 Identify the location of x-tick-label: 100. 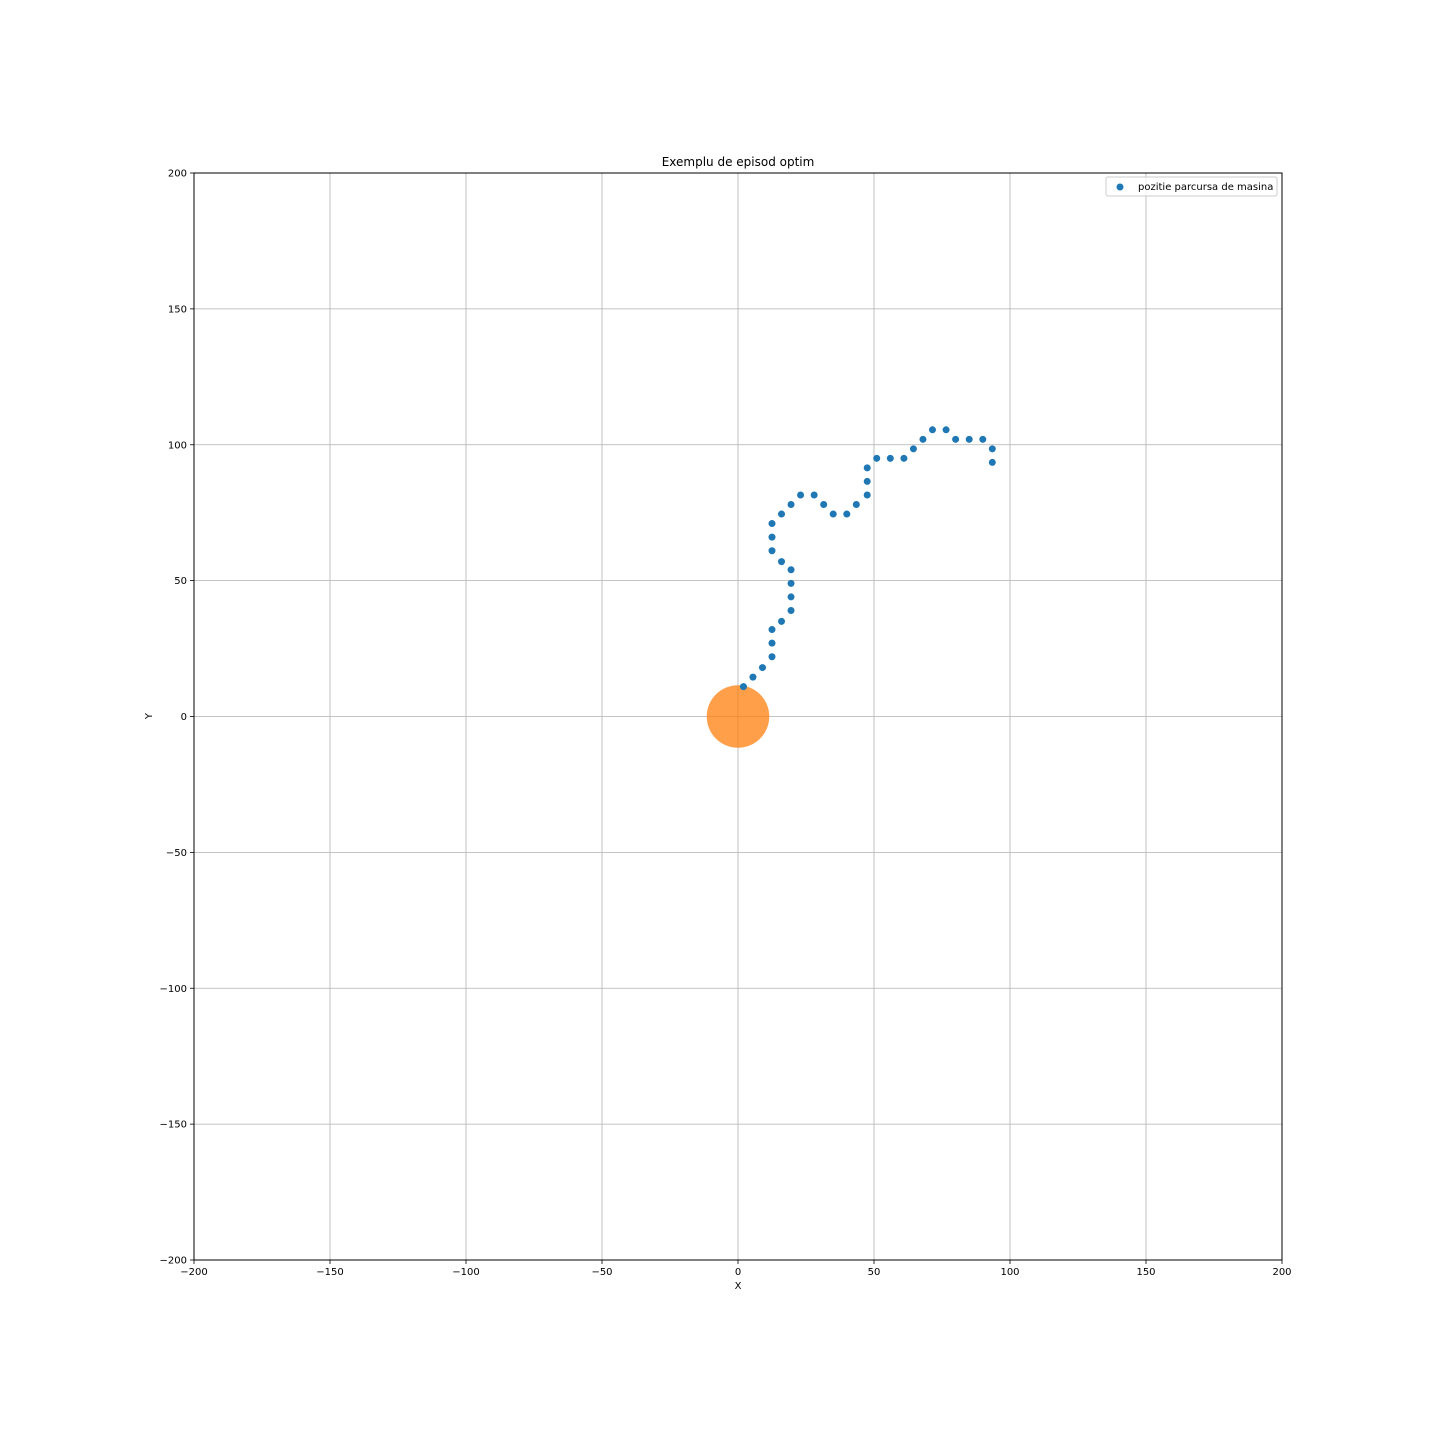
(1009, 1272).